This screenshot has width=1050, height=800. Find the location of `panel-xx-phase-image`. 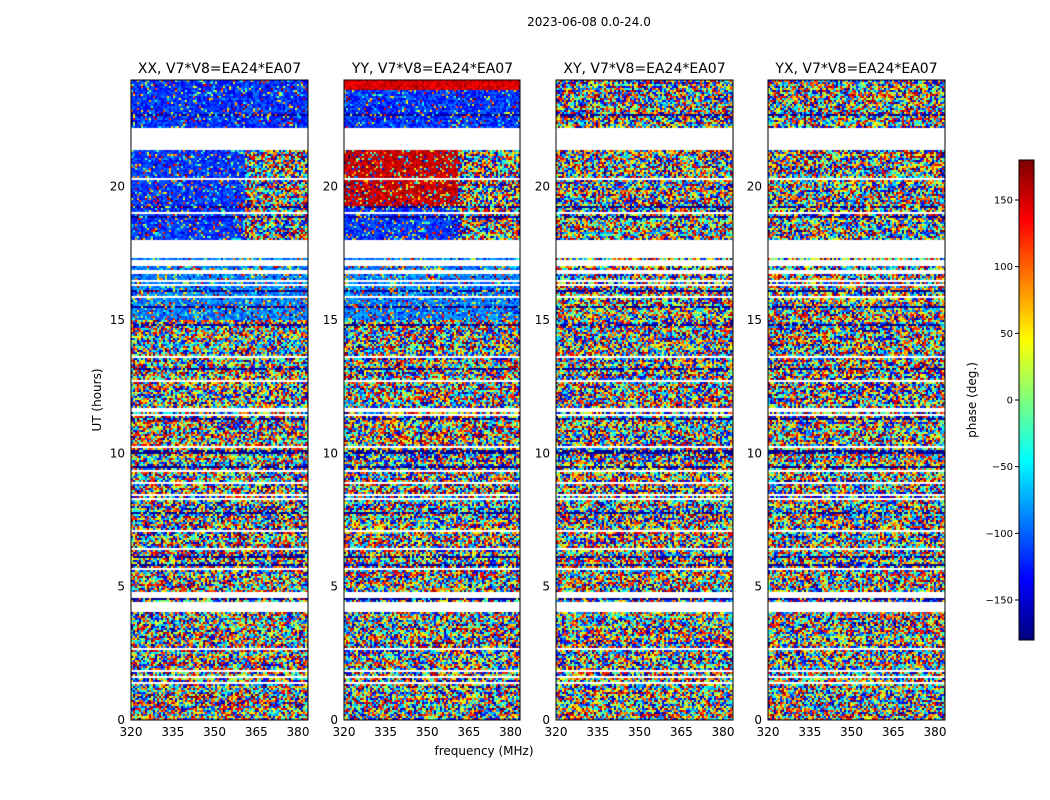

panel-xx-phase-image is located at coordinates (219, 400).